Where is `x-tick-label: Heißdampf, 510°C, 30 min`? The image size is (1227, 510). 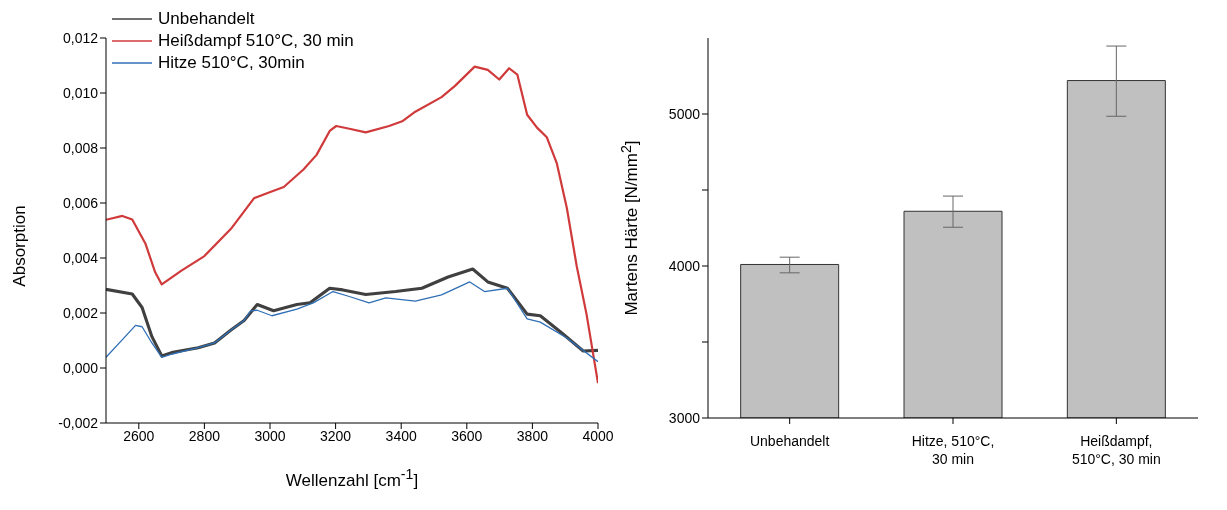
x-tick-label: Heißdampf, 510°C, 30 min is located at coordinates (1116, 450).